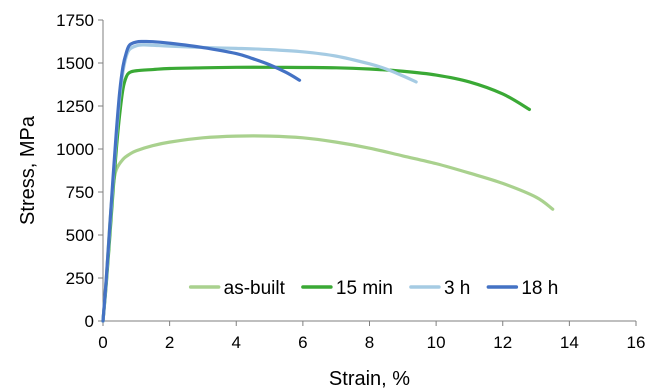 The image size is (651, 388). I want to click on legend-item-3-h: 3 h, so click(439, 288).